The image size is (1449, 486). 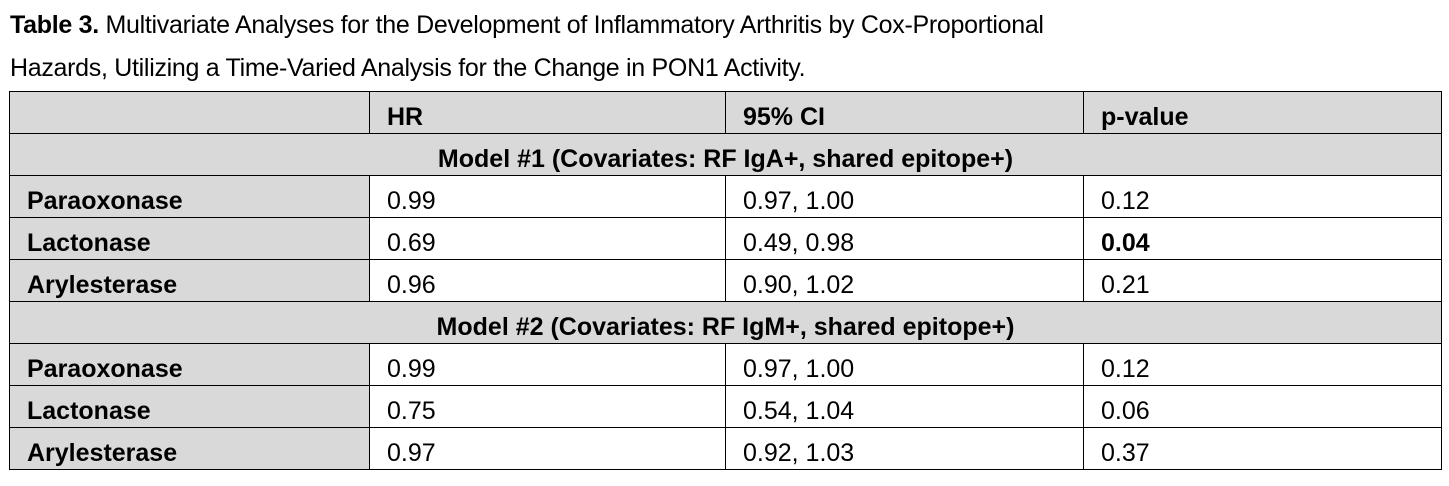 I want to click on header-cell-ci: 95% CI, so click(x=904, y=112).